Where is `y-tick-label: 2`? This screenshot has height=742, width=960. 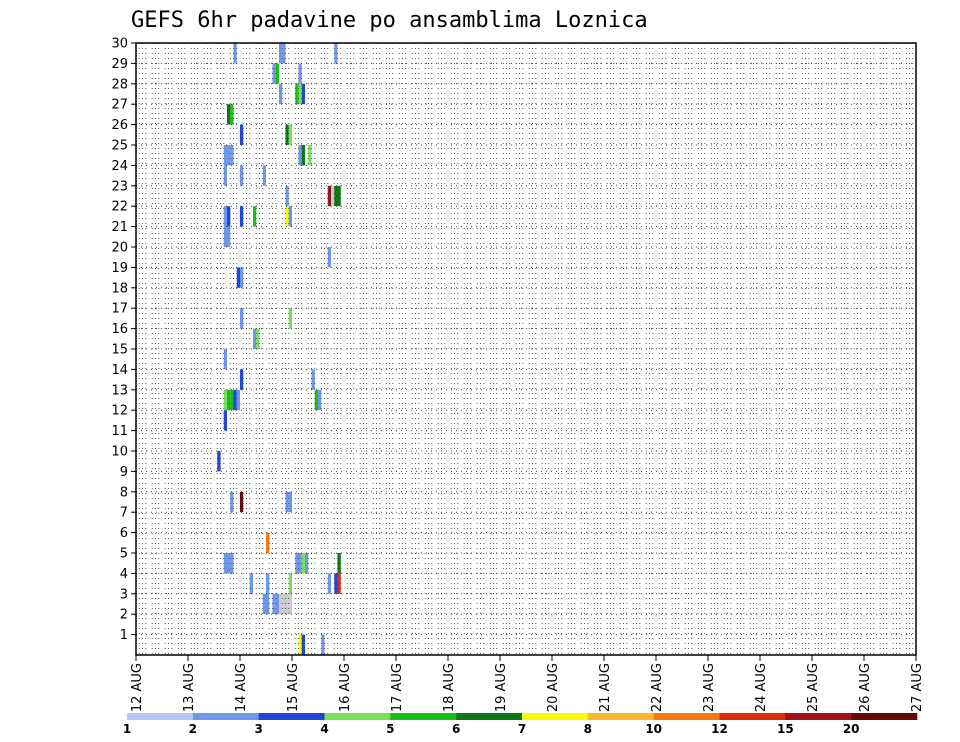
y-tick-label: 2 is located at coordinates (124, 615).